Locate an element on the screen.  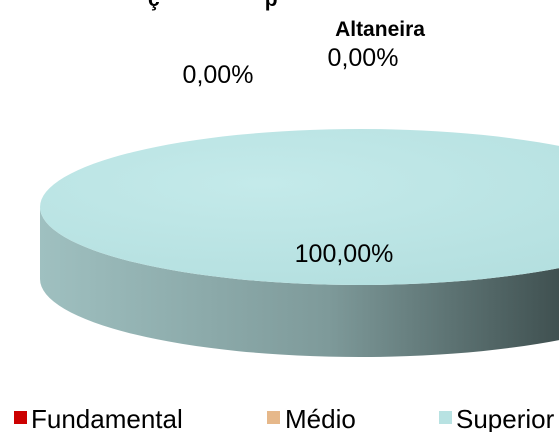
legend-item-fundamental: Fundamental is located at coordinates (98, 418).